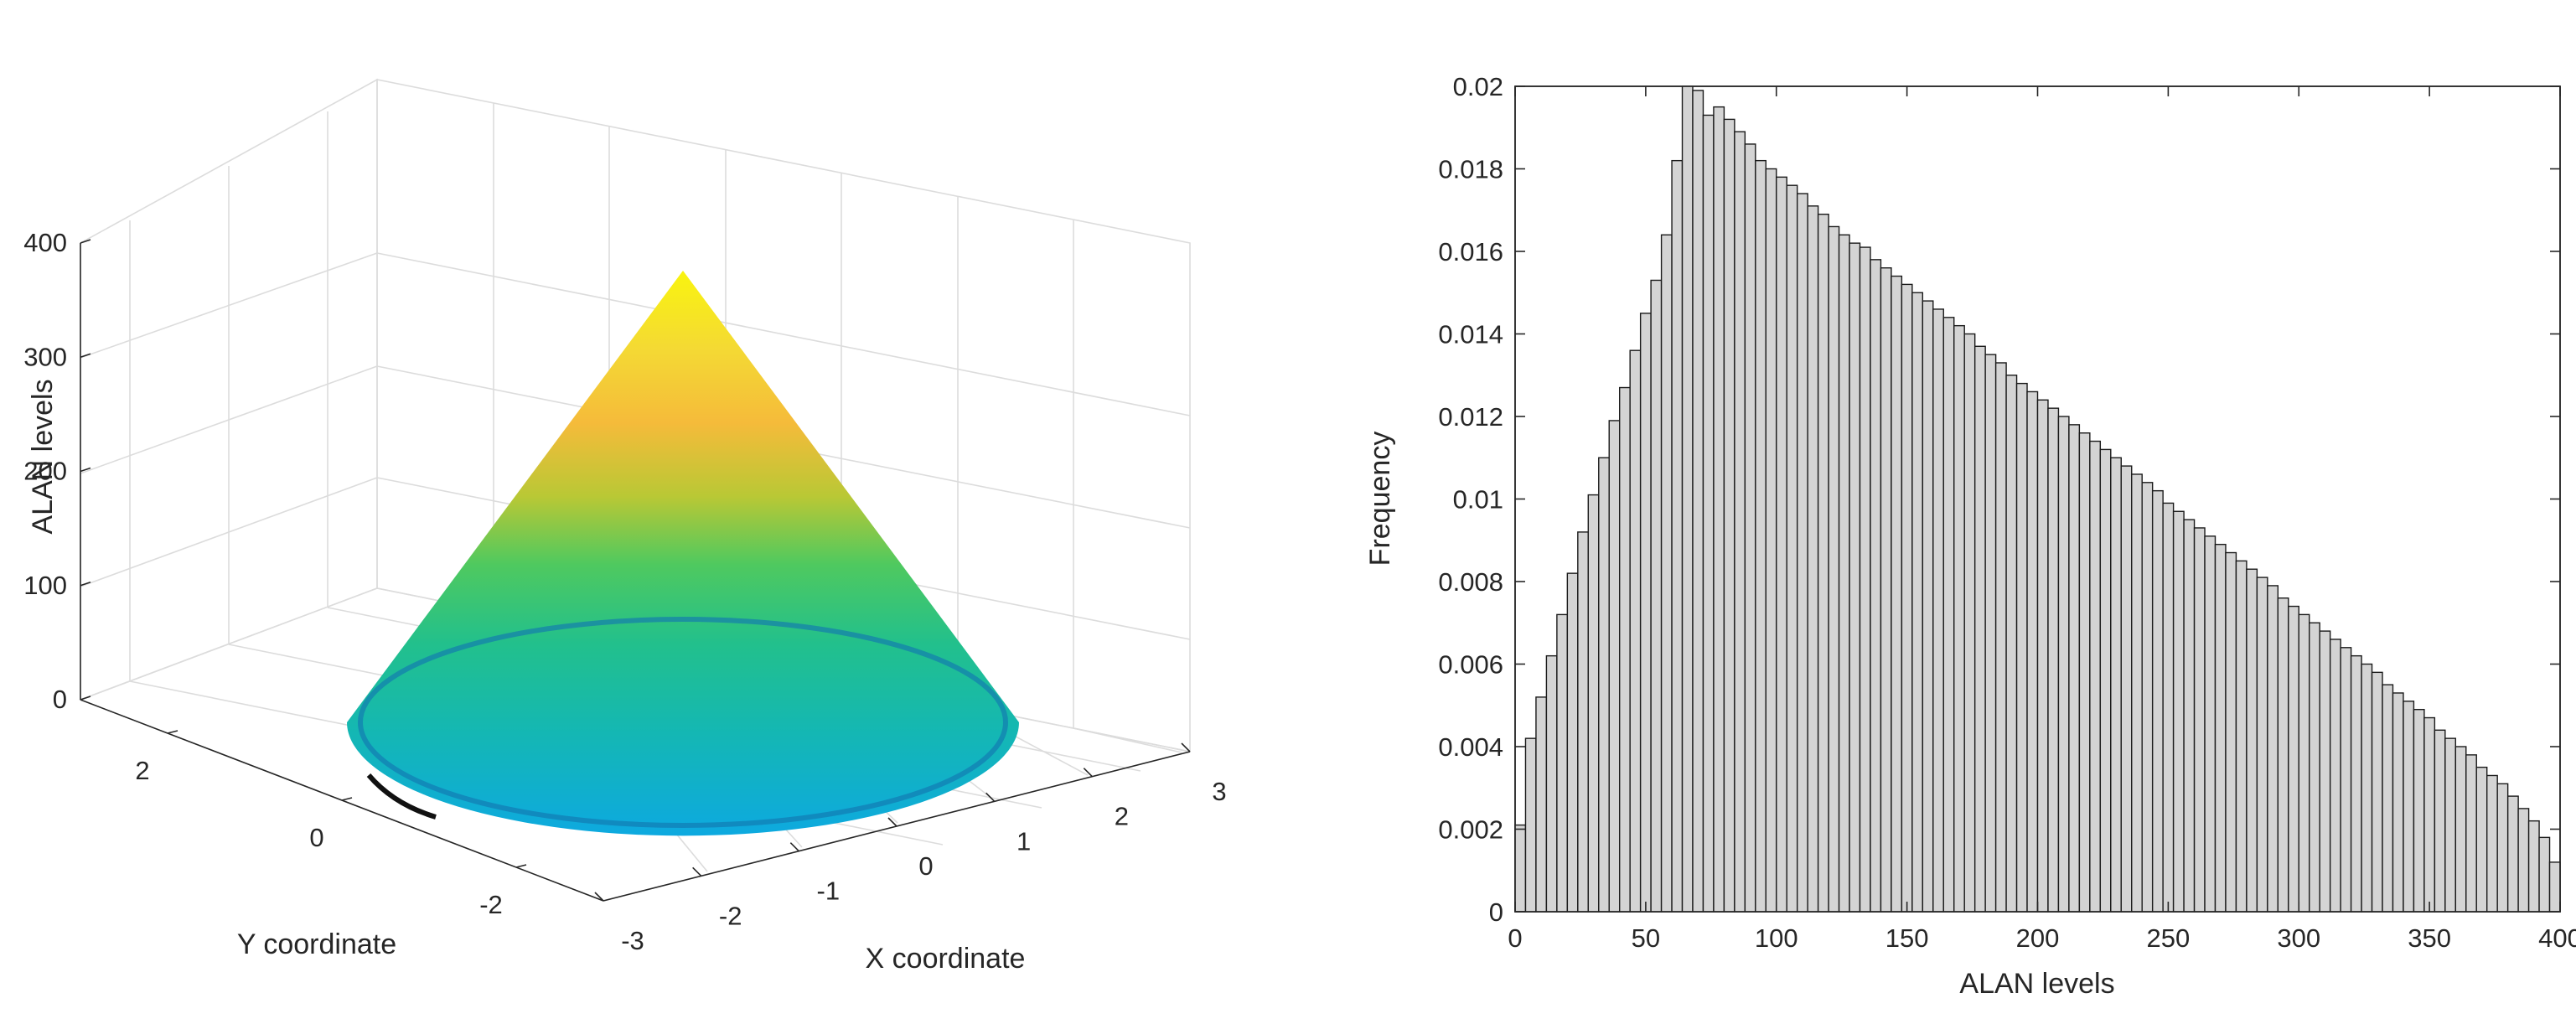  I want to click on z-axis-label: ALAN levels, so click(43, 456).